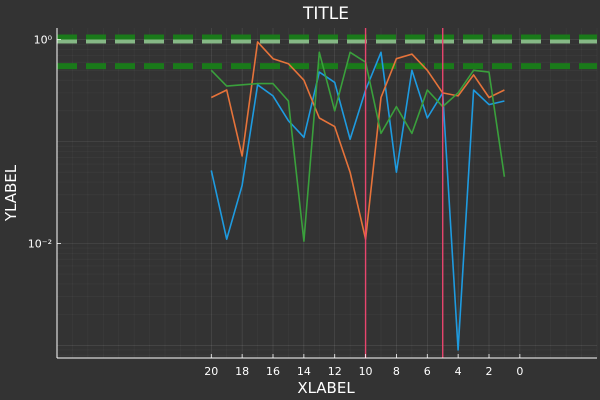  What do you see at coordinates (427, 371) in the screenshot?
I see `x-tick-label: 6` at bounding box center [427, 371].